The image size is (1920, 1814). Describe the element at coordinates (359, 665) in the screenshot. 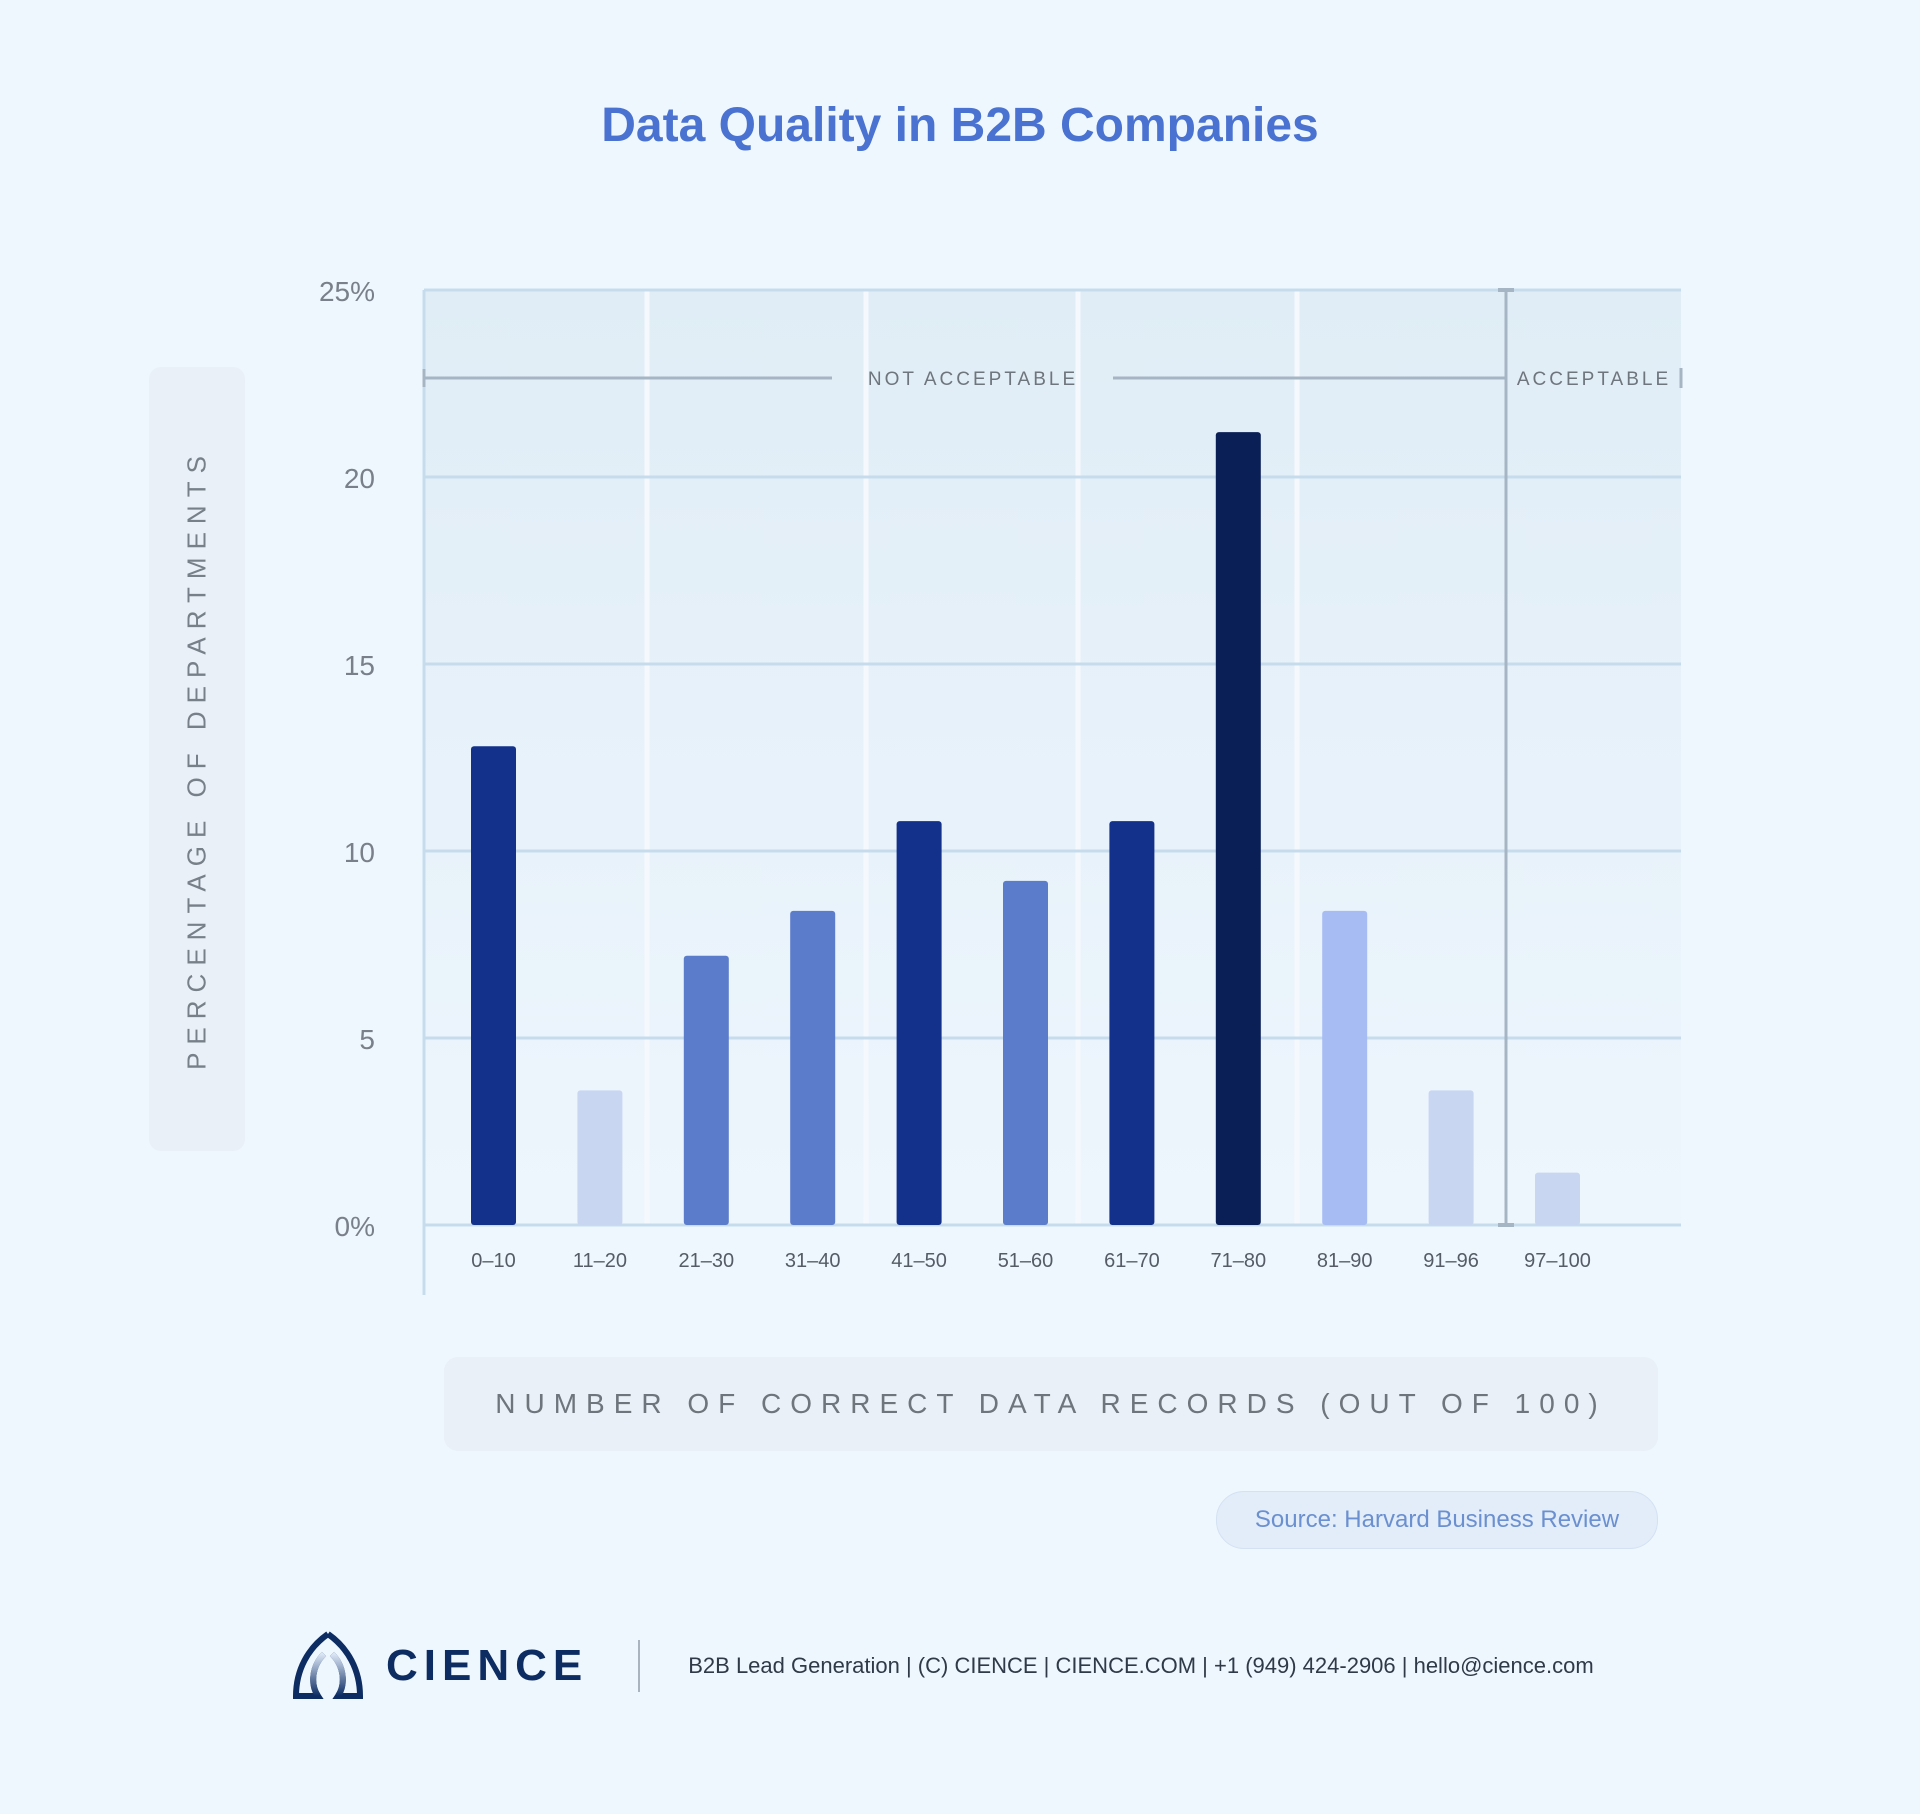

I see `y-tick-label: 15` at that location.